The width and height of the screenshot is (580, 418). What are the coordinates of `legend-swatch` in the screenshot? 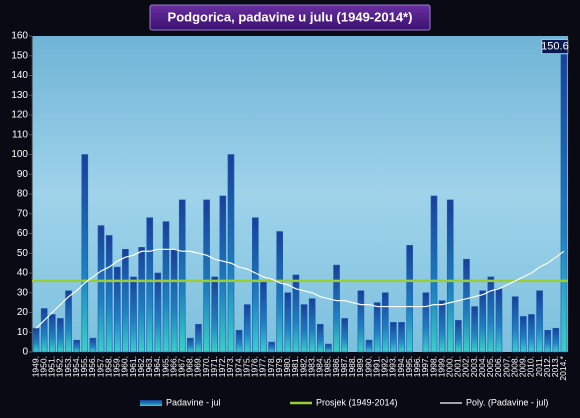 It's located at (151, 403).